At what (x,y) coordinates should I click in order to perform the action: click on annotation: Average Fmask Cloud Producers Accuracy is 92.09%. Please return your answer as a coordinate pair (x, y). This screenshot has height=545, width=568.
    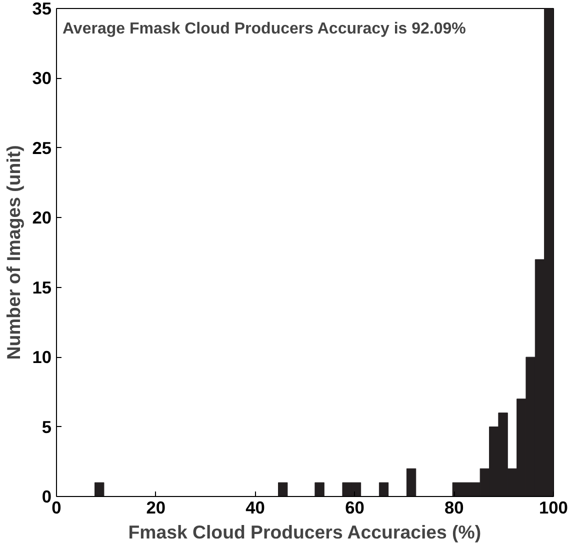
    Looking at the image, I should click on (264, 29).